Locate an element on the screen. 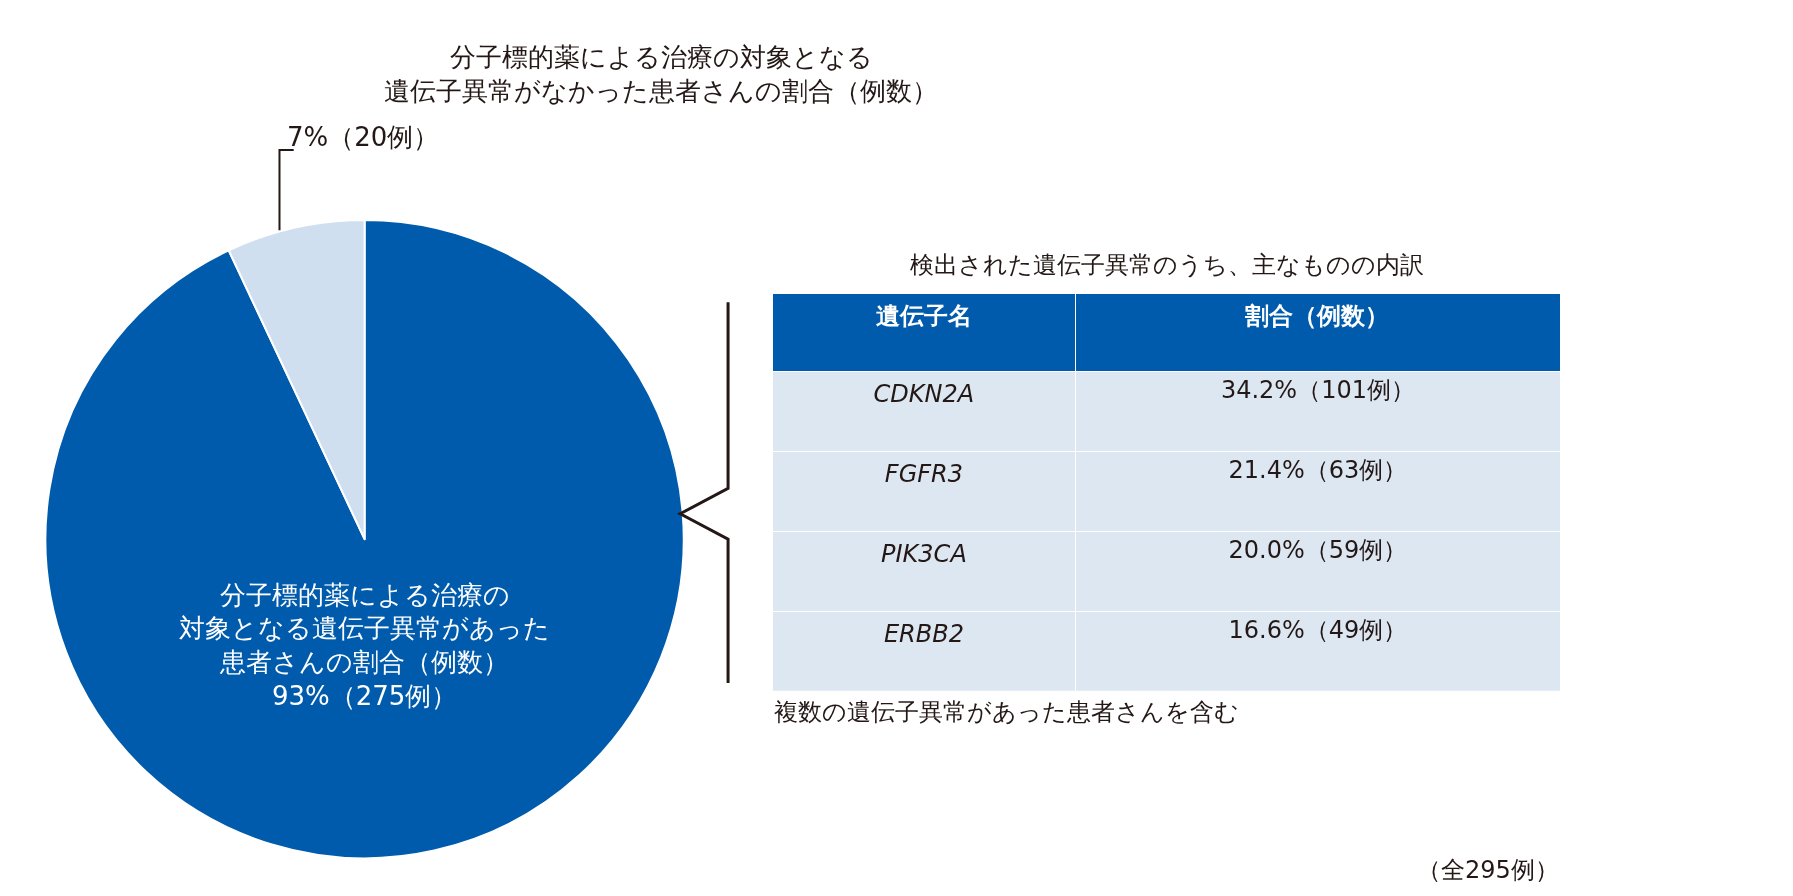 Image resolution: width=1793 pixels, height=896 pixels. data-label: 93%（275例） is located at coordinates (364, 696).